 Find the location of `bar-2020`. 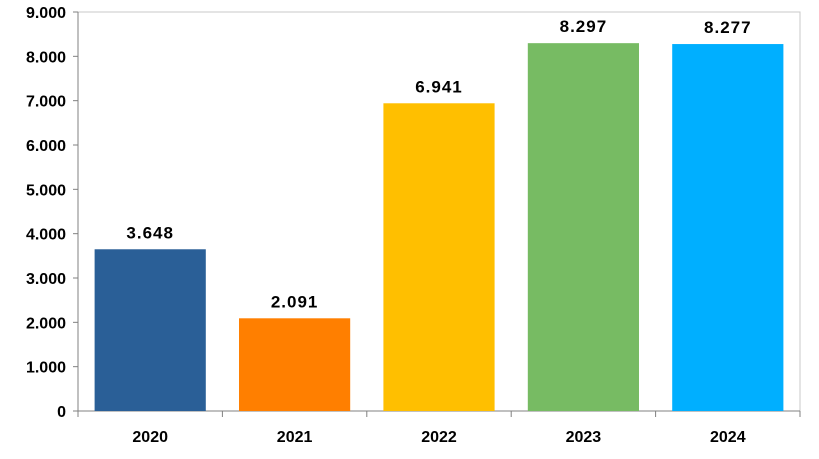

bar-2020 is located at coordinates (150, 330).